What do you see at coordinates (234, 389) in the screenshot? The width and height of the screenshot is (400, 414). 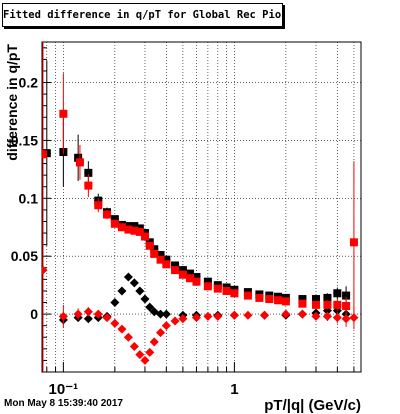 I see `x-tick-label: 1` at bounding box center [234, 389].